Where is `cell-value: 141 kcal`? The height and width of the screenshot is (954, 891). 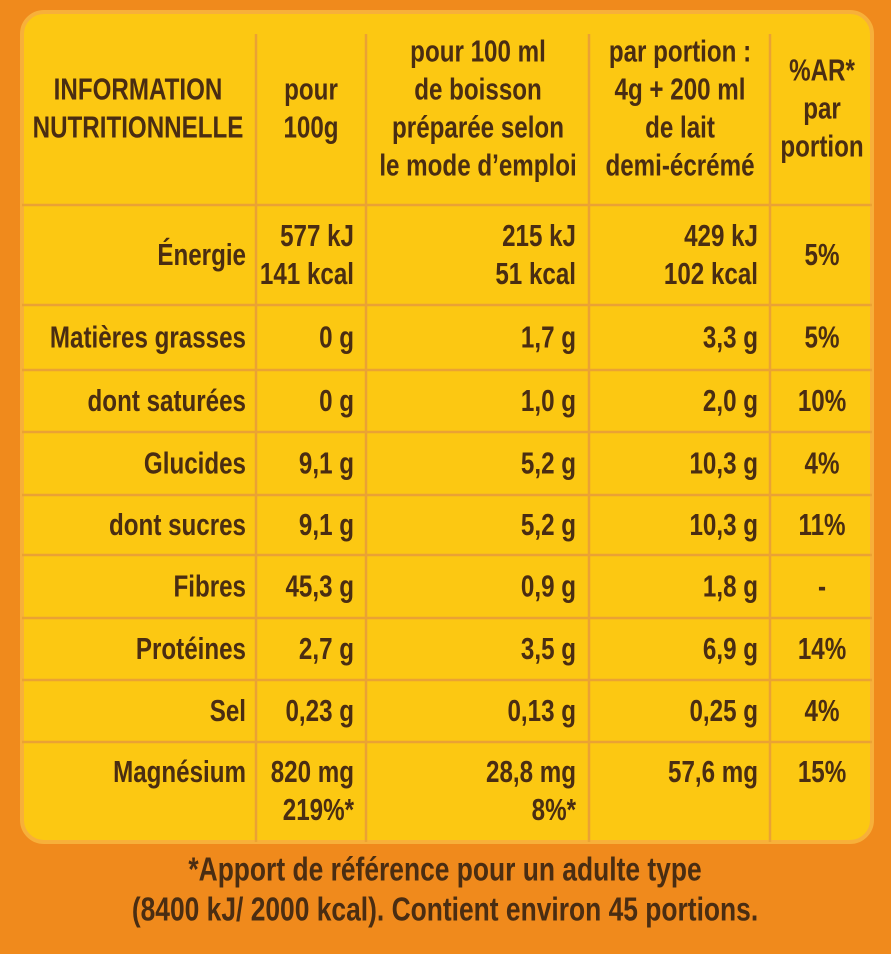 cell-value: 141 kcal is located at coordinates (307, 273).